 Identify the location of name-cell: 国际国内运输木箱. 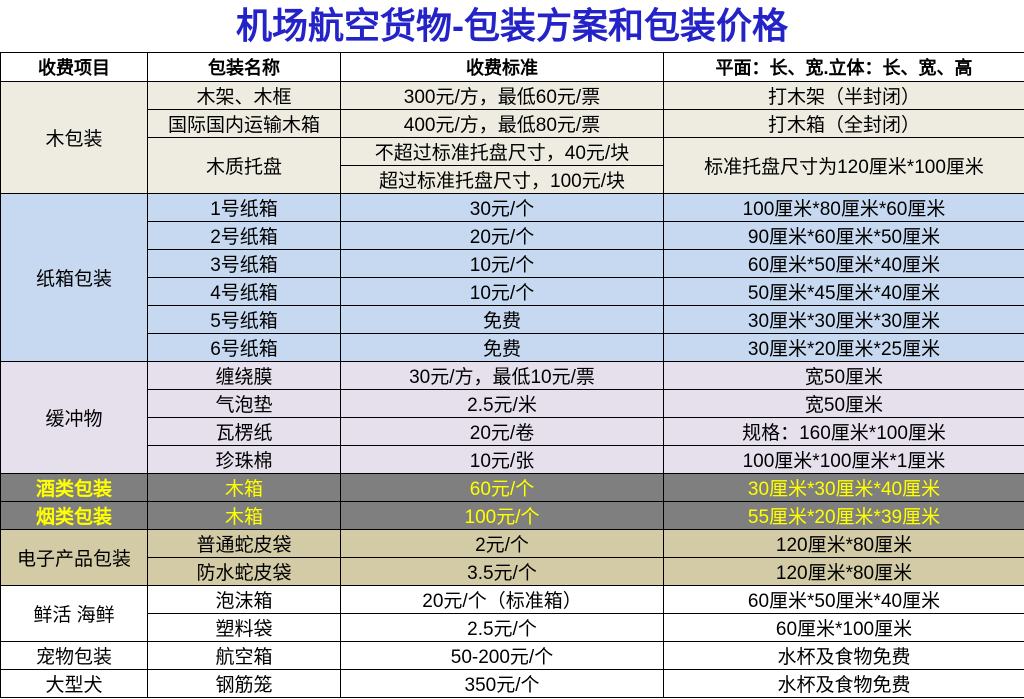
(244, 123).